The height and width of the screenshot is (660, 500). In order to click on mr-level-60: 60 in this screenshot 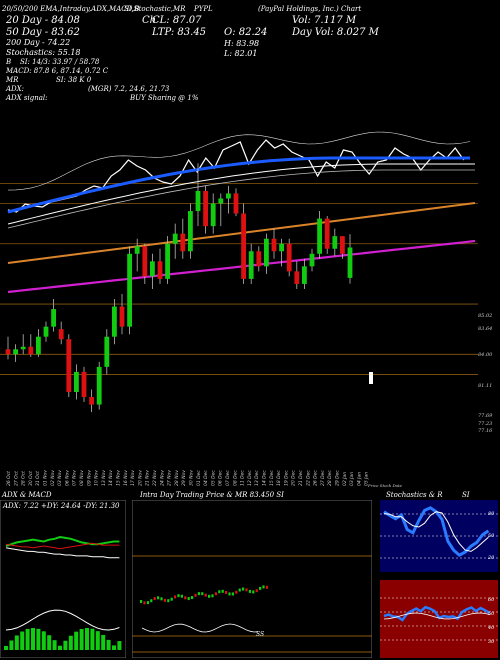, I will do `click(491, 600)`.